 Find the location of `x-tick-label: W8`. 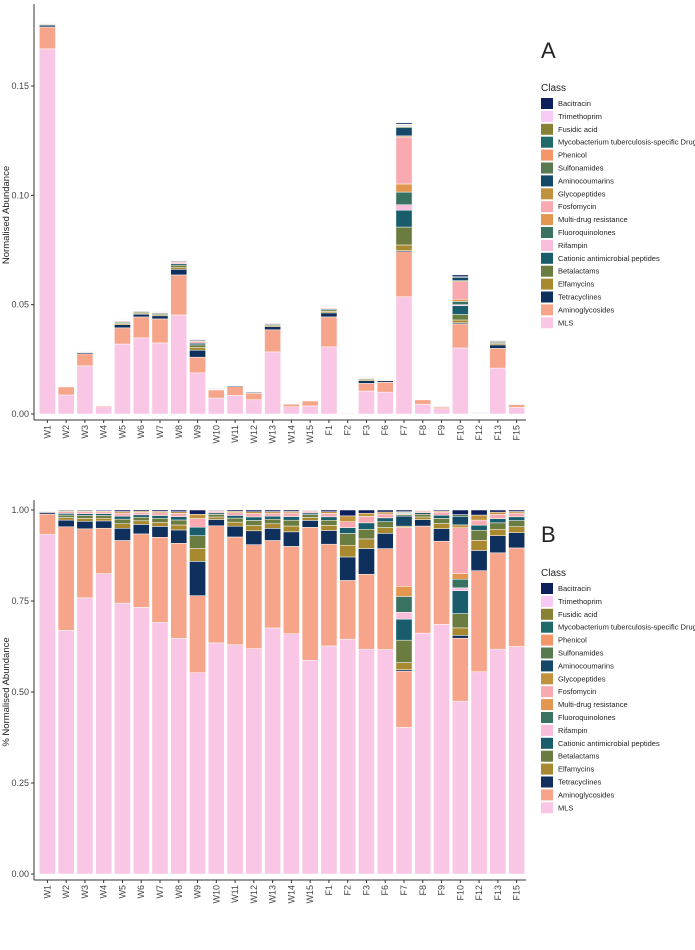

x-tick-label: W8 is located at coordinates (179, 892).